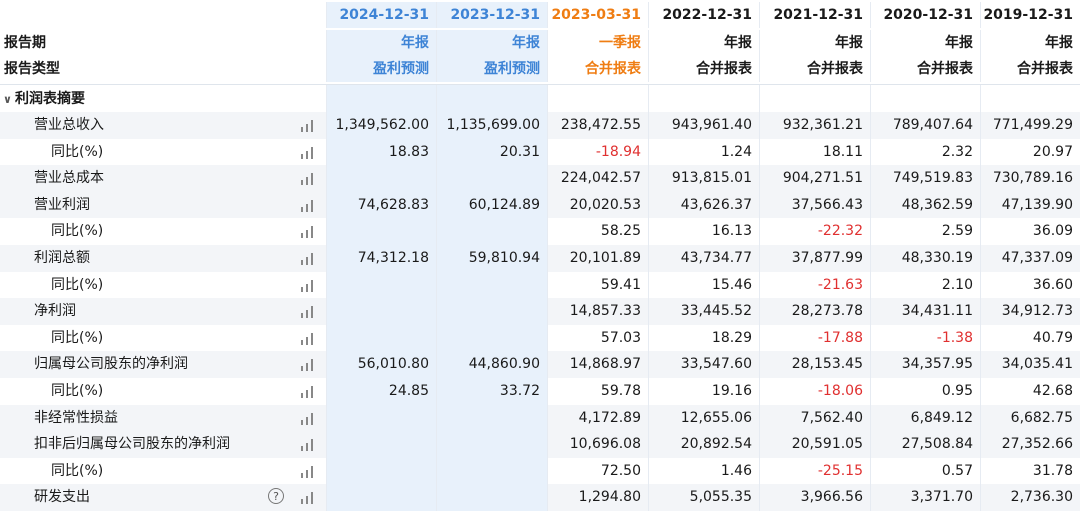 Image resolution: width=1080 pixels, height=512 pixels. What do you see at coordinates (62, 204) in the screenshot?
I see `row-label-text: 营业利润` at bounding box center [62, 204].